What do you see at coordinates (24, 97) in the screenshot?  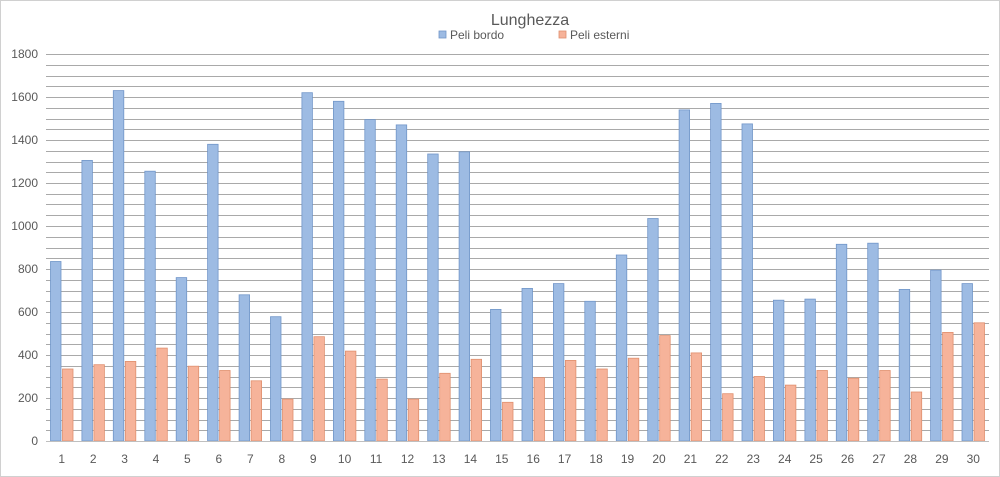 I see `y-tick-label: 1600` at bounding box center [24, 97].